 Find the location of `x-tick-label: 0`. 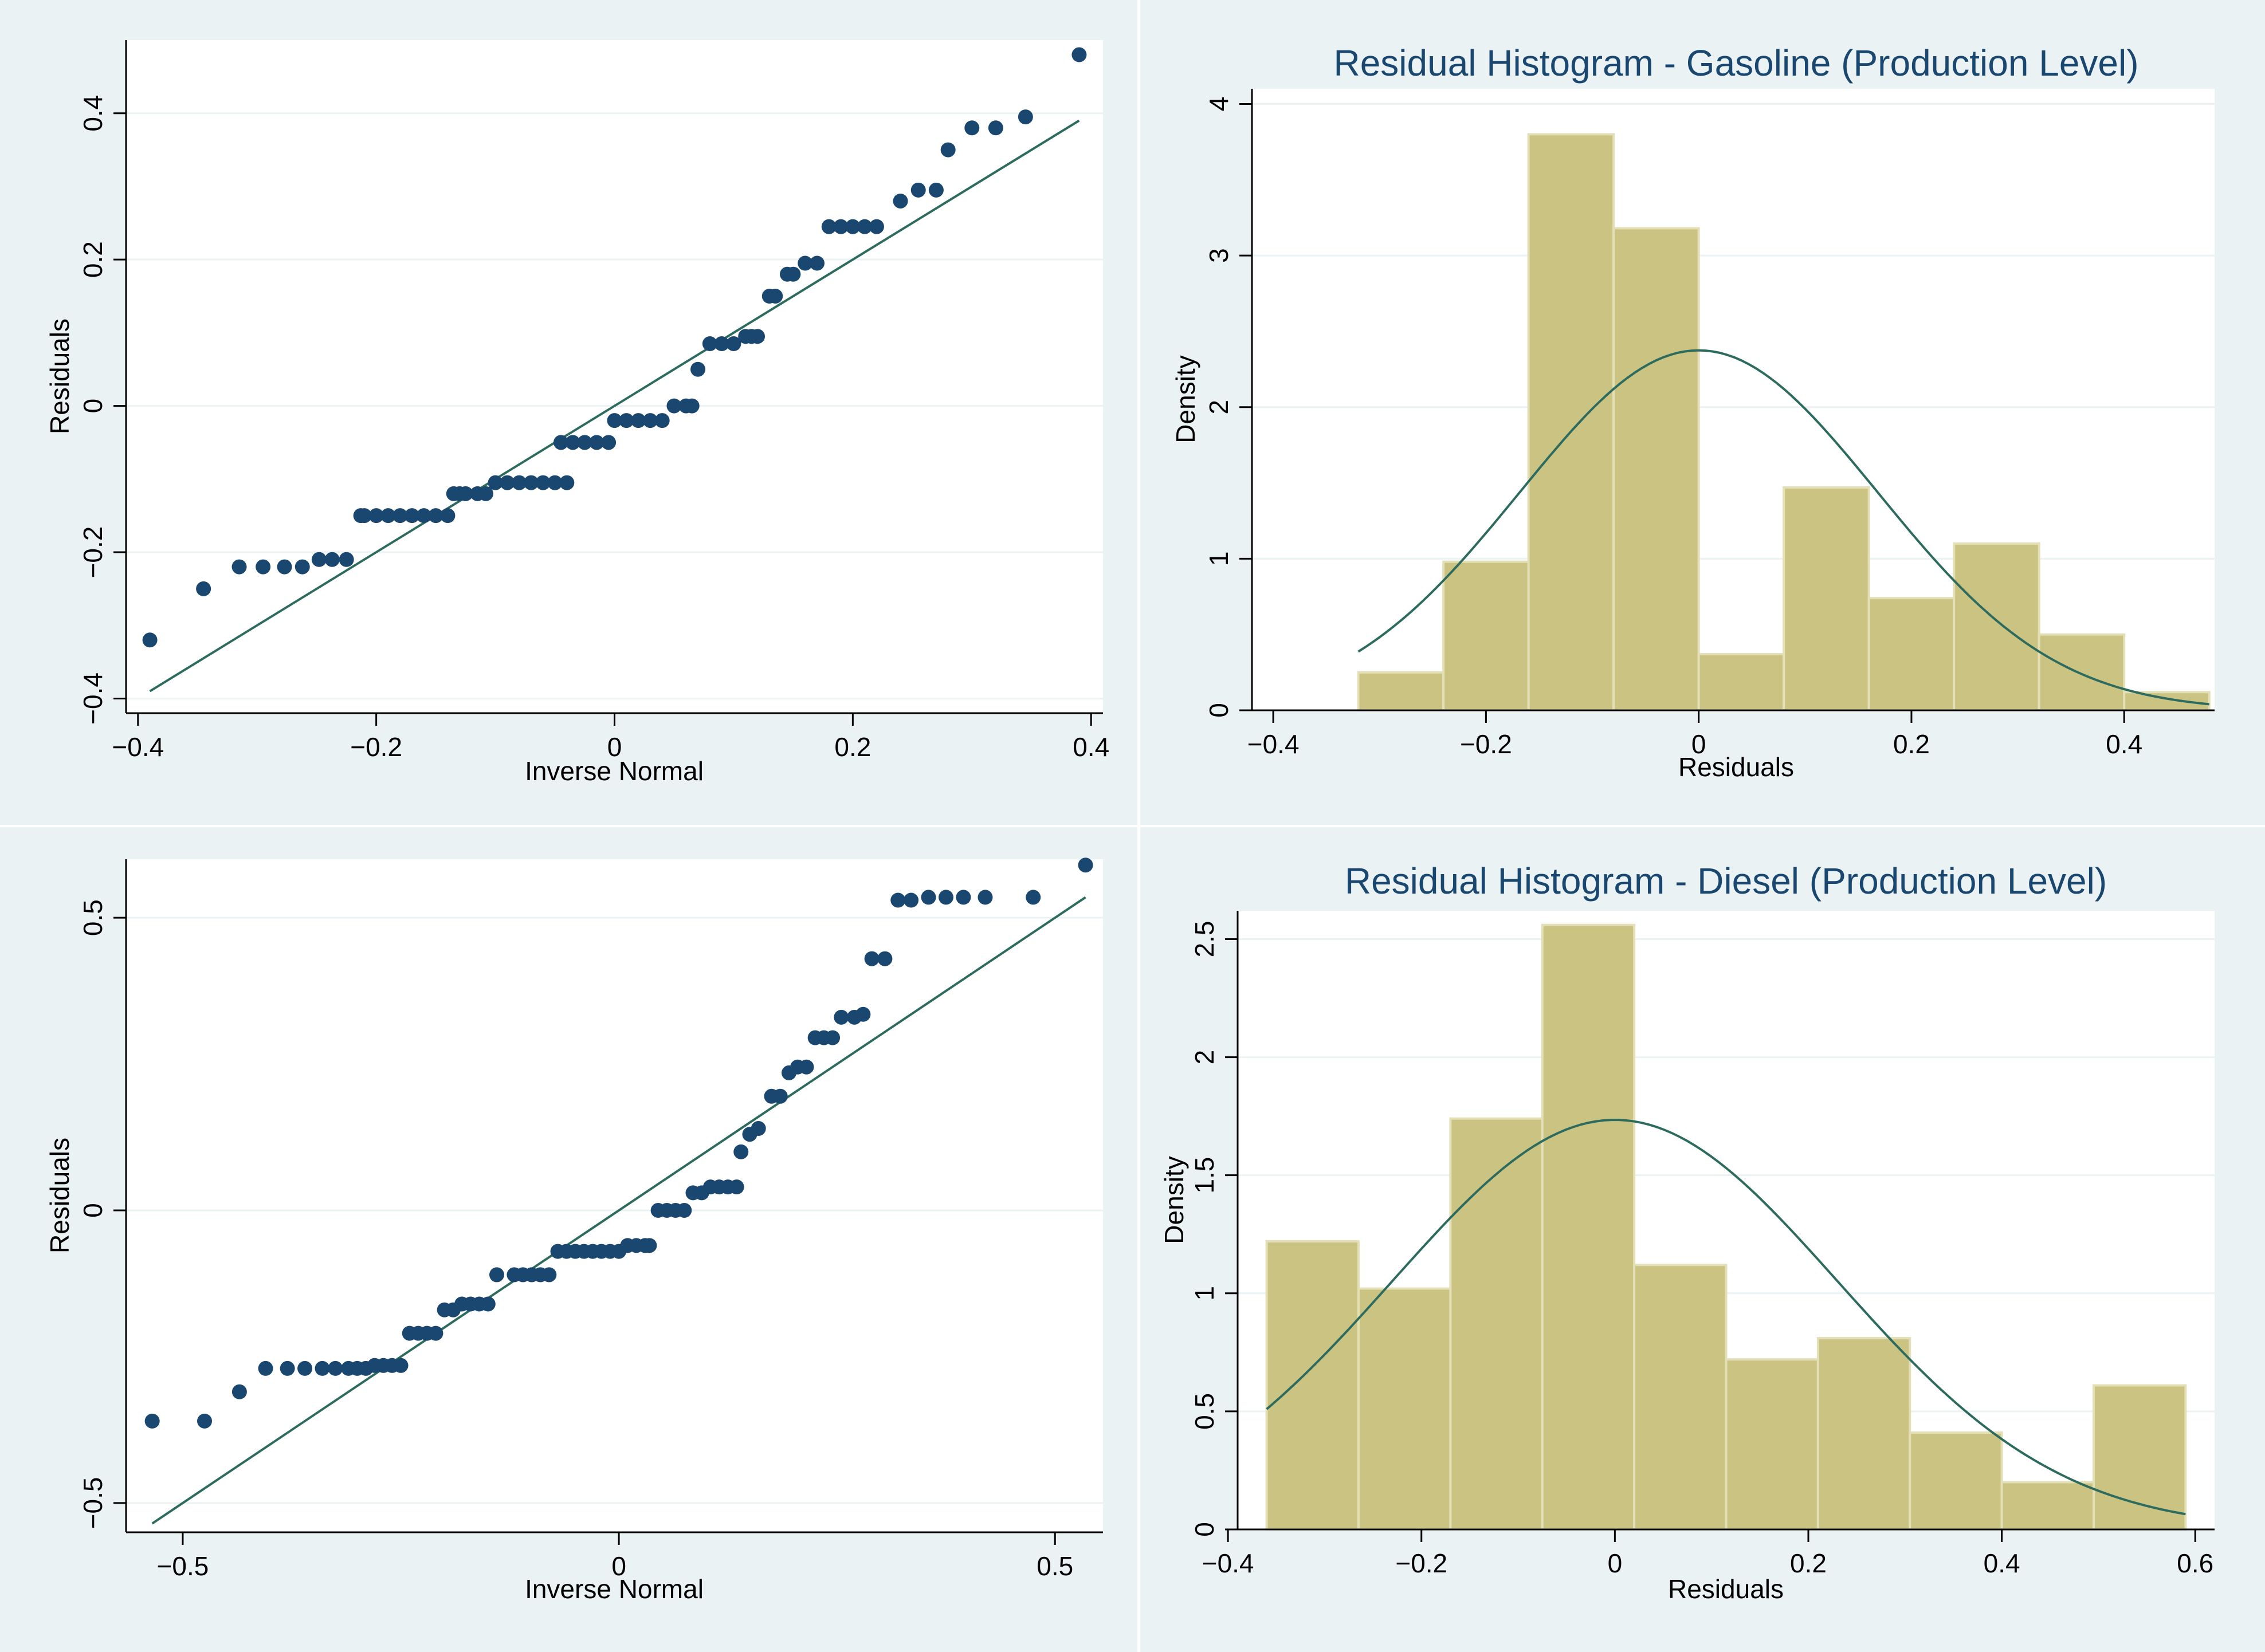

x-tick-label: 0 is located at coordinates (614, 747).